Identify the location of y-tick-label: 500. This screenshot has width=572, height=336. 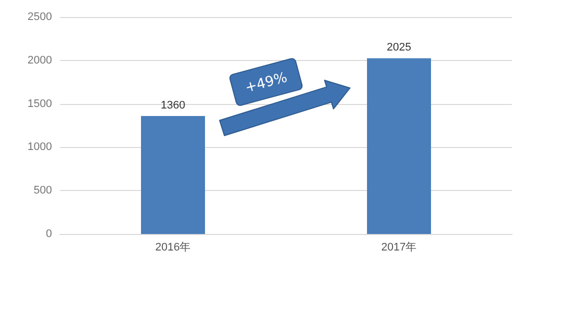
(43, 190).